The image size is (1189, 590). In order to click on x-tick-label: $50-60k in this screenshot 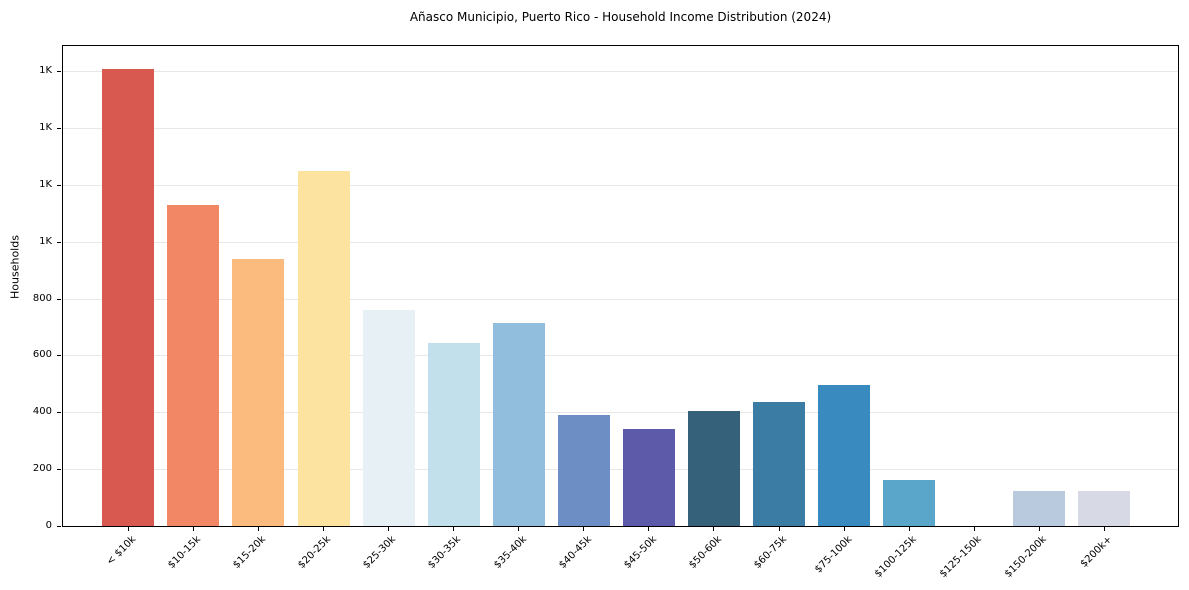, I will do `click(705, 552)`.